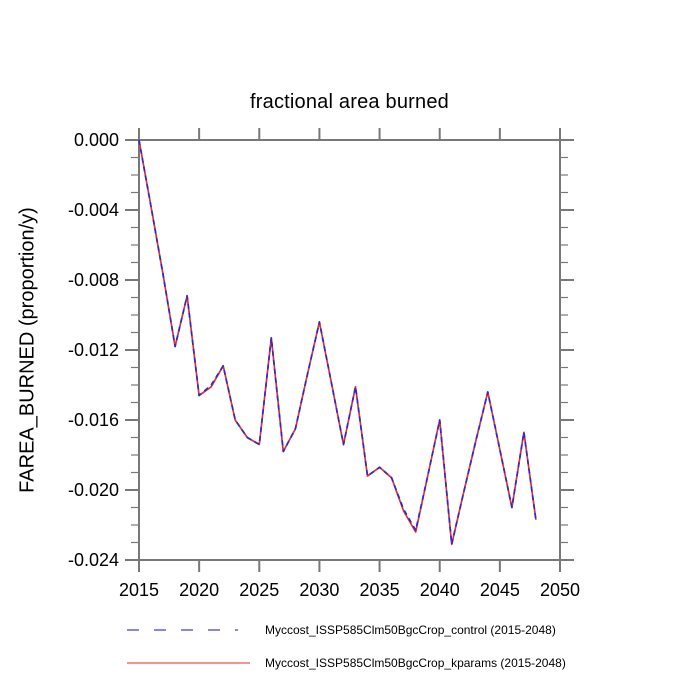 This screenshot has height=700, width=700. What do you see at coordinates (259, 590) in the screenshot?
I see `x-tick-label: 2025` at bounding box center [259, 590].